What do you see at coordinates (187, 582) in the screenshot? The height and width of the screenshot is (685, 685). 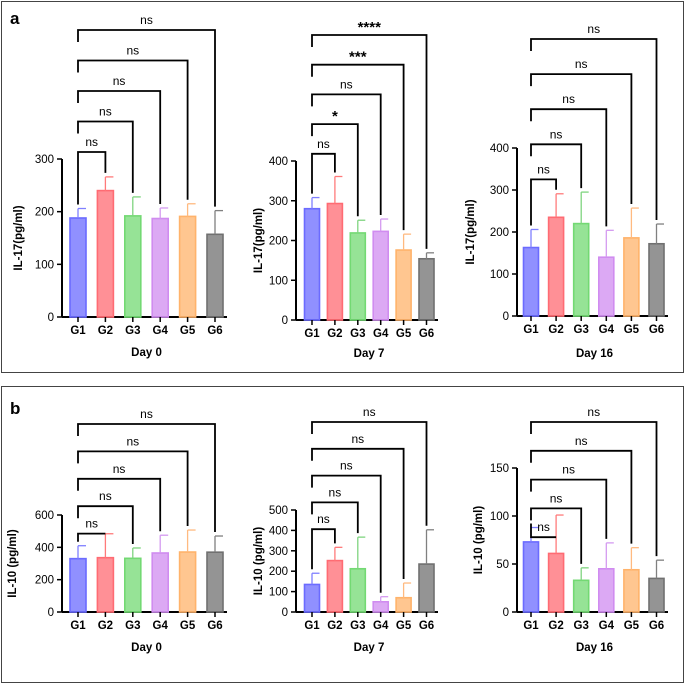 I see `chart4-bar-g5` at bounding box center [187, 582].